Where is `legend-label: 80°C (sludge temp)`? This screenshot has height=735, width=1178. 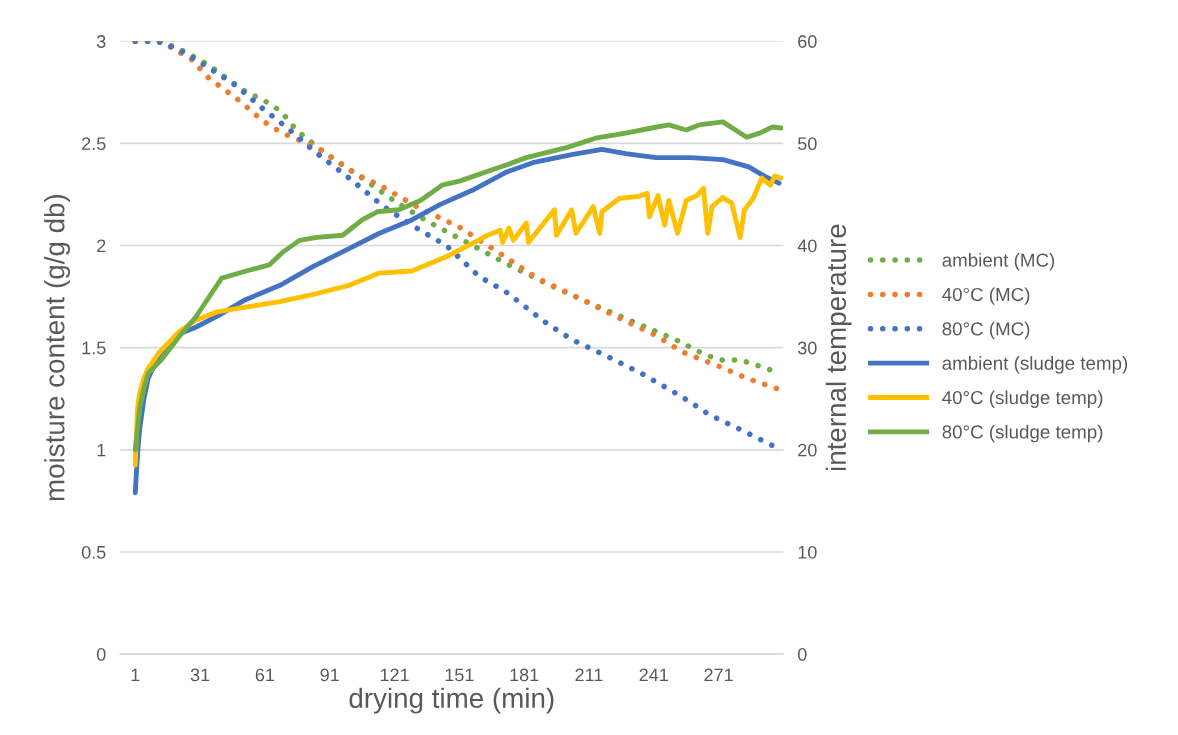 legend-label: 80°C (sludge temp) is located at coordinates (1022, 433).